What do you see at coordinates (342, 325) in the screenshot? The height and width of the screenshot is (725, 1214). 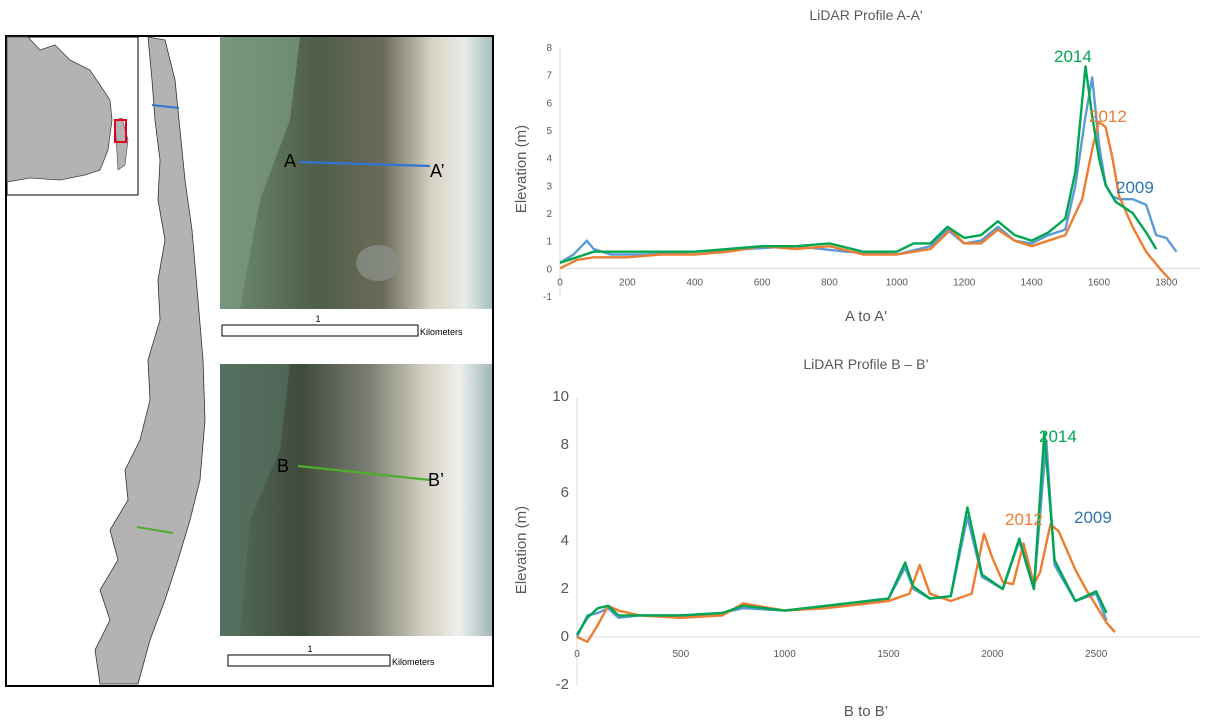 I see `scalebar-a: 1 Kilometers` at bounding box center [342, 325].